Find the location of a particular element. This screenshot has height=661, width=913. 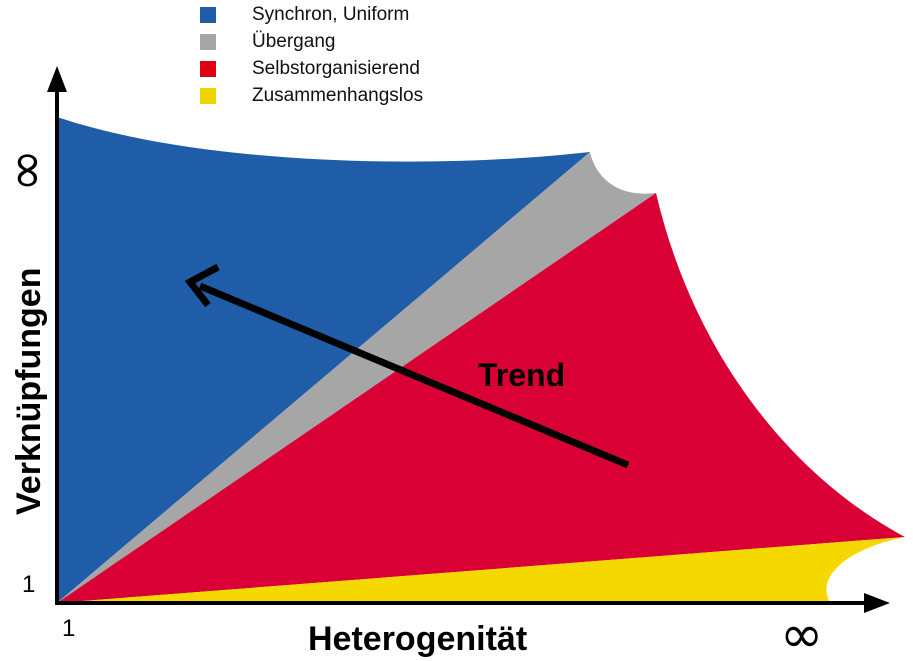

legend-label: Synchron, Uniform is located at coordinates (331, 14).